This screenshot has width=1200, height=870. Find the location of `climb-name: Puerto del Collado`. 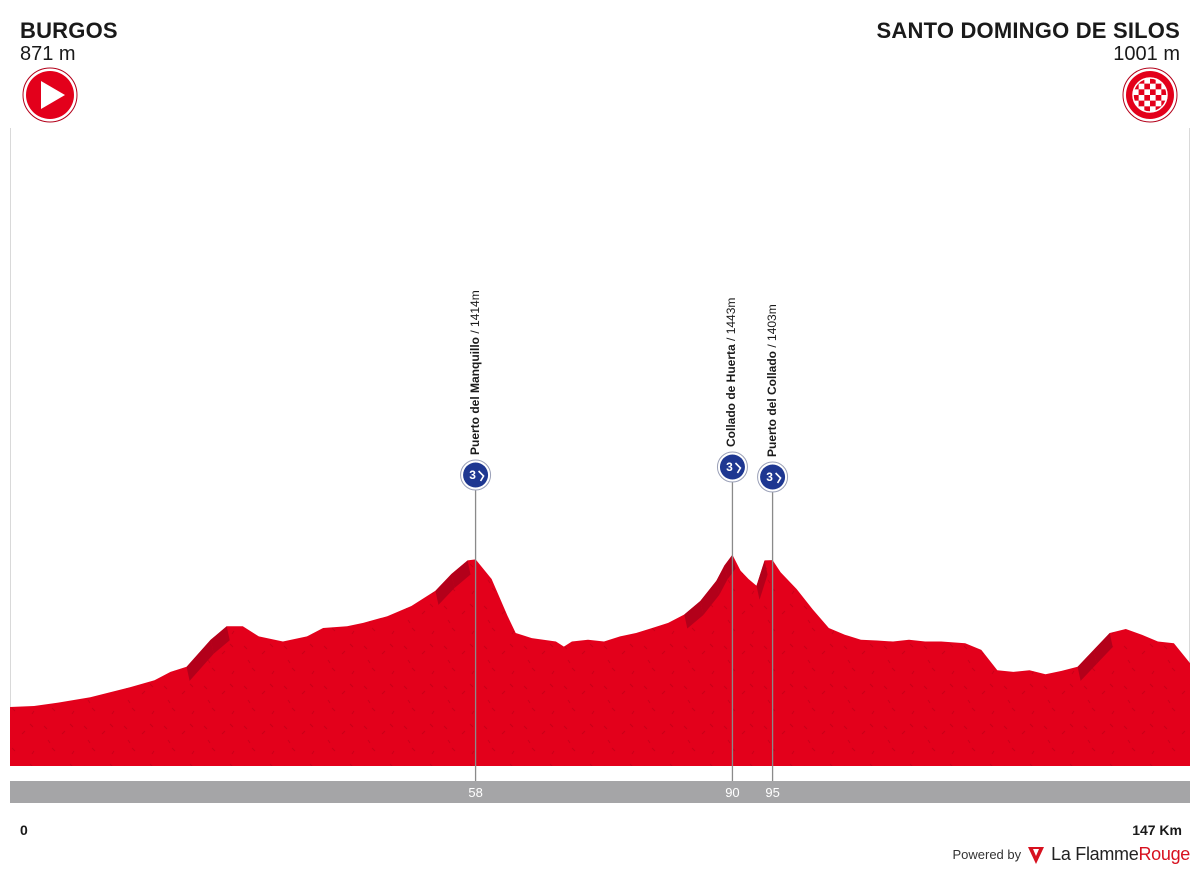

climb-name: Puerto del Collado is located at coordinates (771, 403).